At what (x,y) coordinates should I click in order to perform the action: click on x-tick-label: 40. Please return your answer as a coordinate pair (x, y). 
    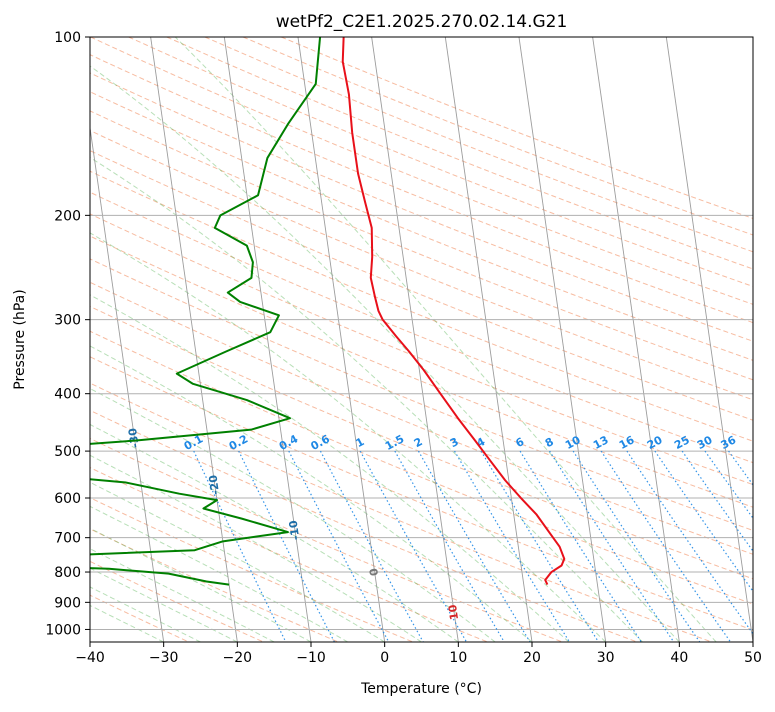
    Looking at the image, I should click on (679, 658).